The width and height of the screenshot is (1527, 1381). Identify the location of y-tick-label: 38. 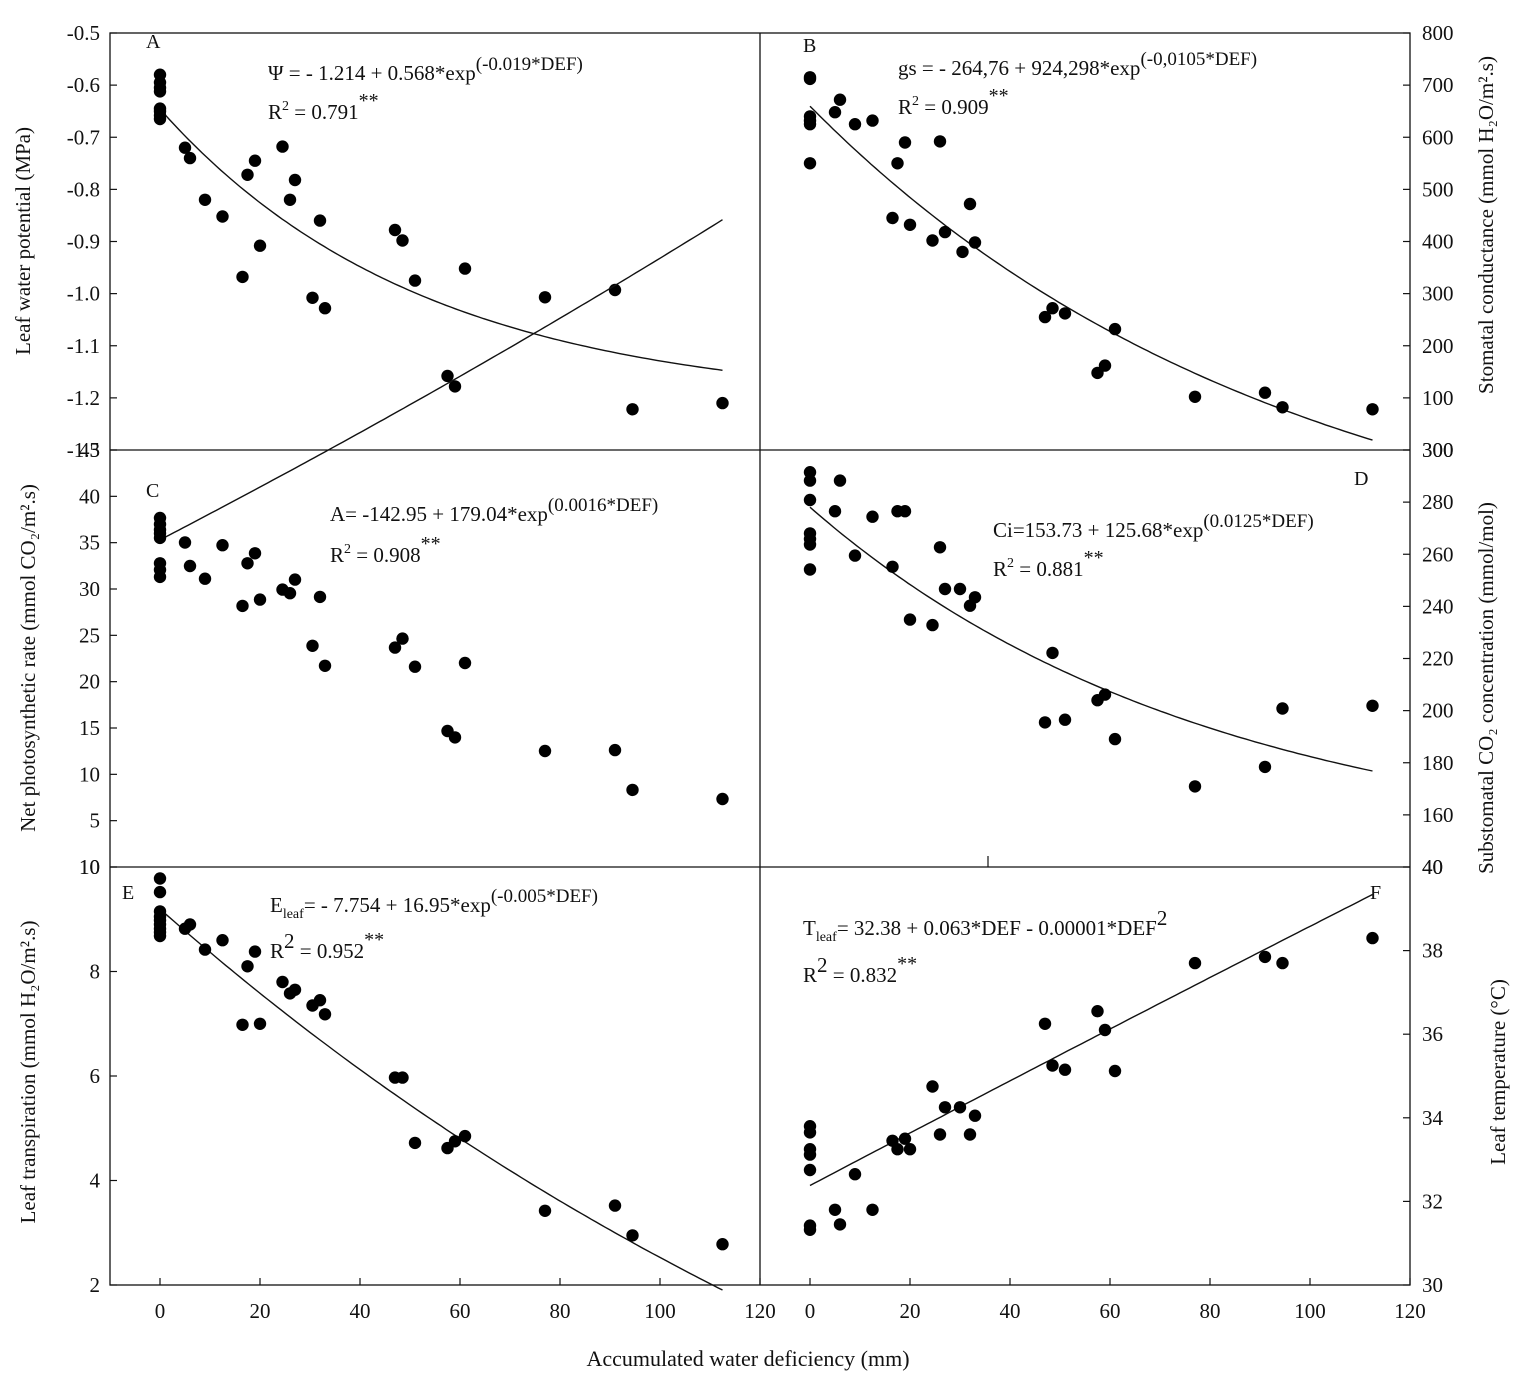
(1432, 951).